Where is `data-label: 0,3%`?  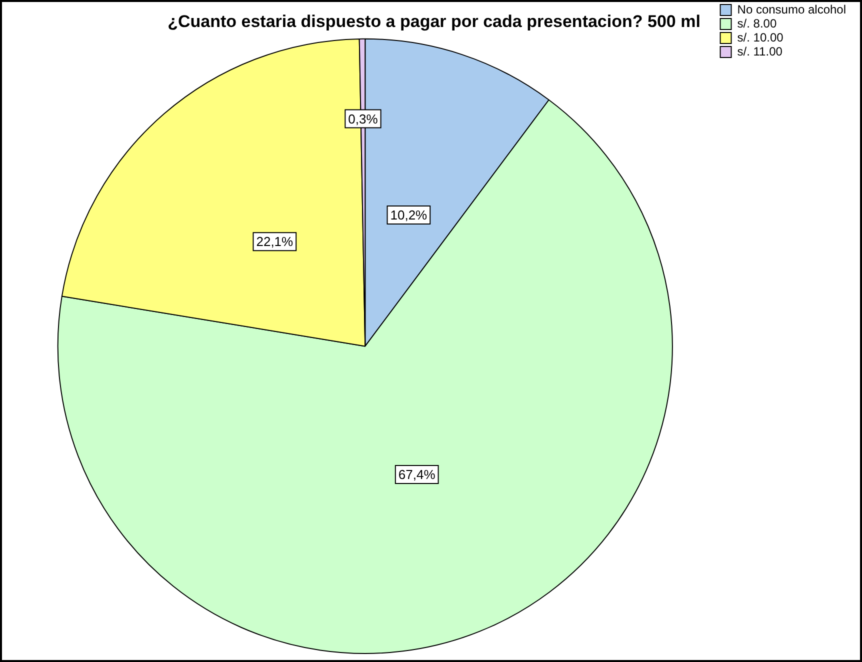 data-label: 0,3% is located at coordinates (363, 118).